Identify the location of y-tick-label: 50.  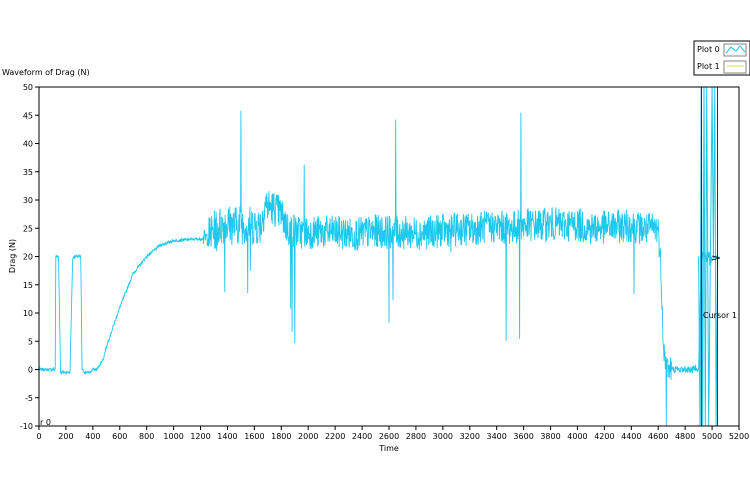
(28, 87).